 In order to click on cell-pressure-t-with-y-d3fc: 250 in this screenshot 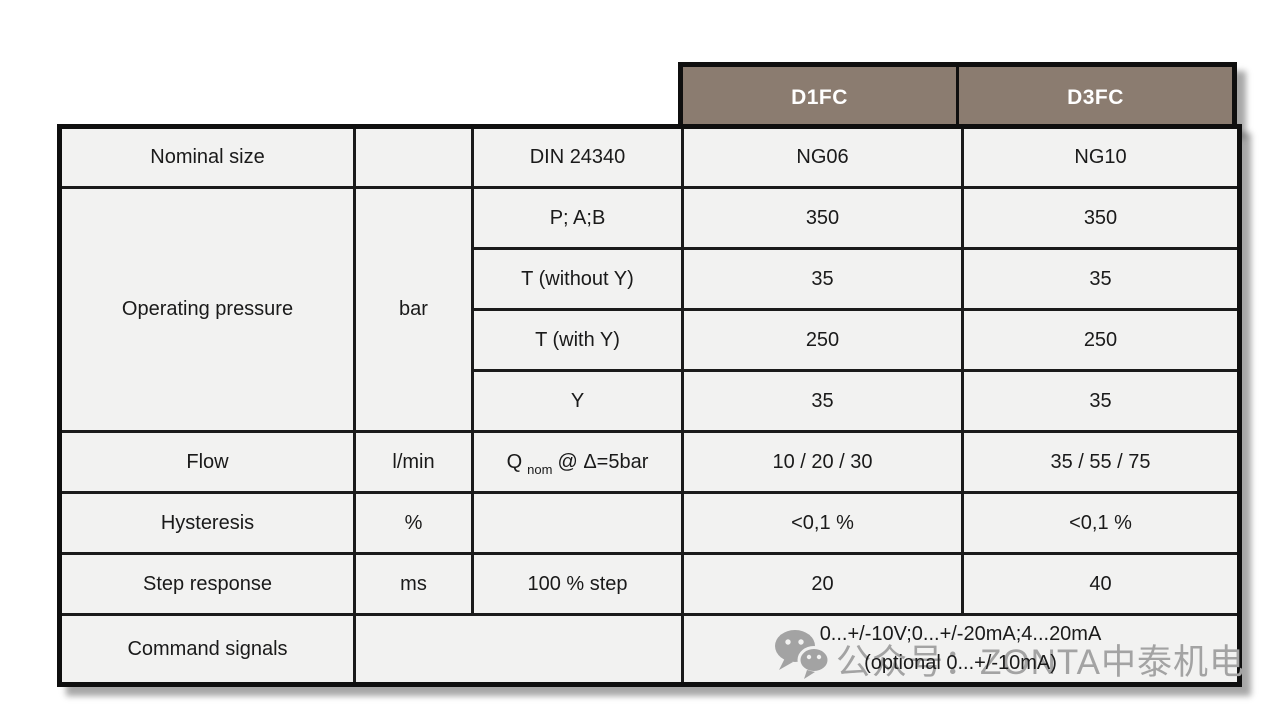, I will do `click(1101, 340)`.